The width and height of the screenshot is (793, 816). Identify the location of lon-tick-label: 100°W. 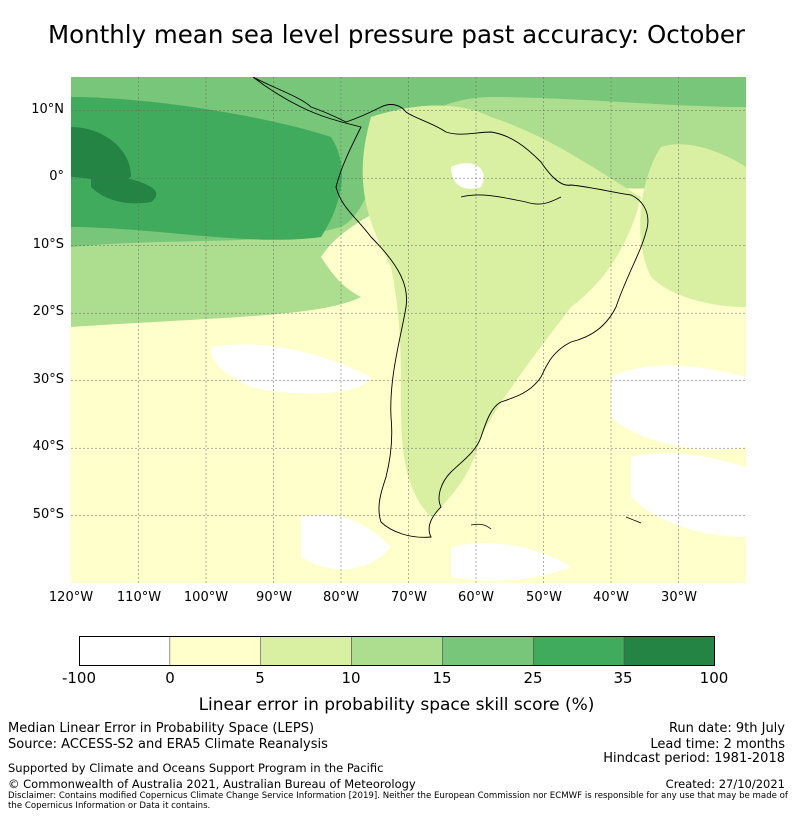
(206, 597).